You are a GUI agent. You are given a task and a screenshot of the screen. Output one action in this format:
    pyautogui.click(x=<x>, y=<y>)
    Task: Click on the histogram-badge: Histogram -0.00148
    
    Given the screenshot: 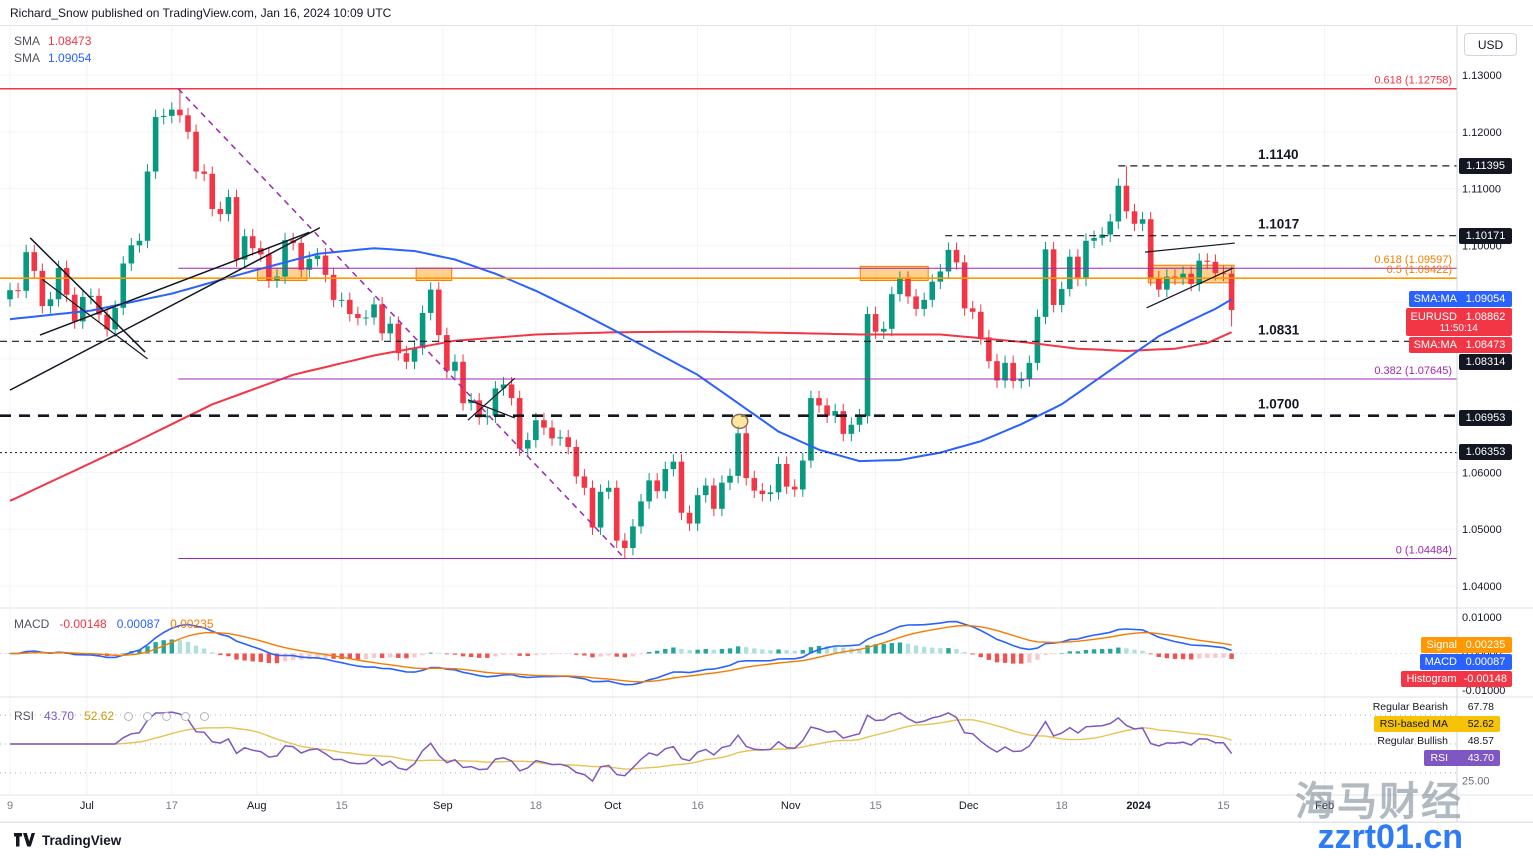 What is the action you would take?
    pyautogui.click(x=1456, y=678)
    